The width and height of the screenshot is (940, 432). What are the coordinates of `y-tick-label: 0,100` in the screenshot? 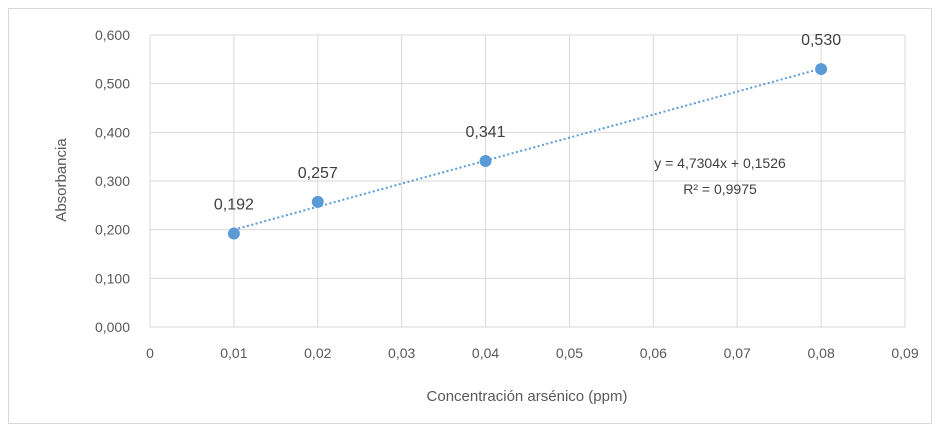 It's located at (112, 278).